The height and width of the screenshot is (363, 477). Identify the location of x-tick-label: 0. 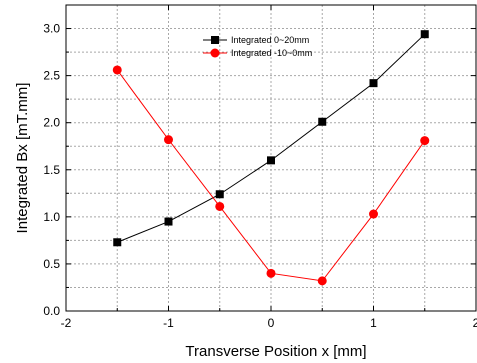
(271, 323).